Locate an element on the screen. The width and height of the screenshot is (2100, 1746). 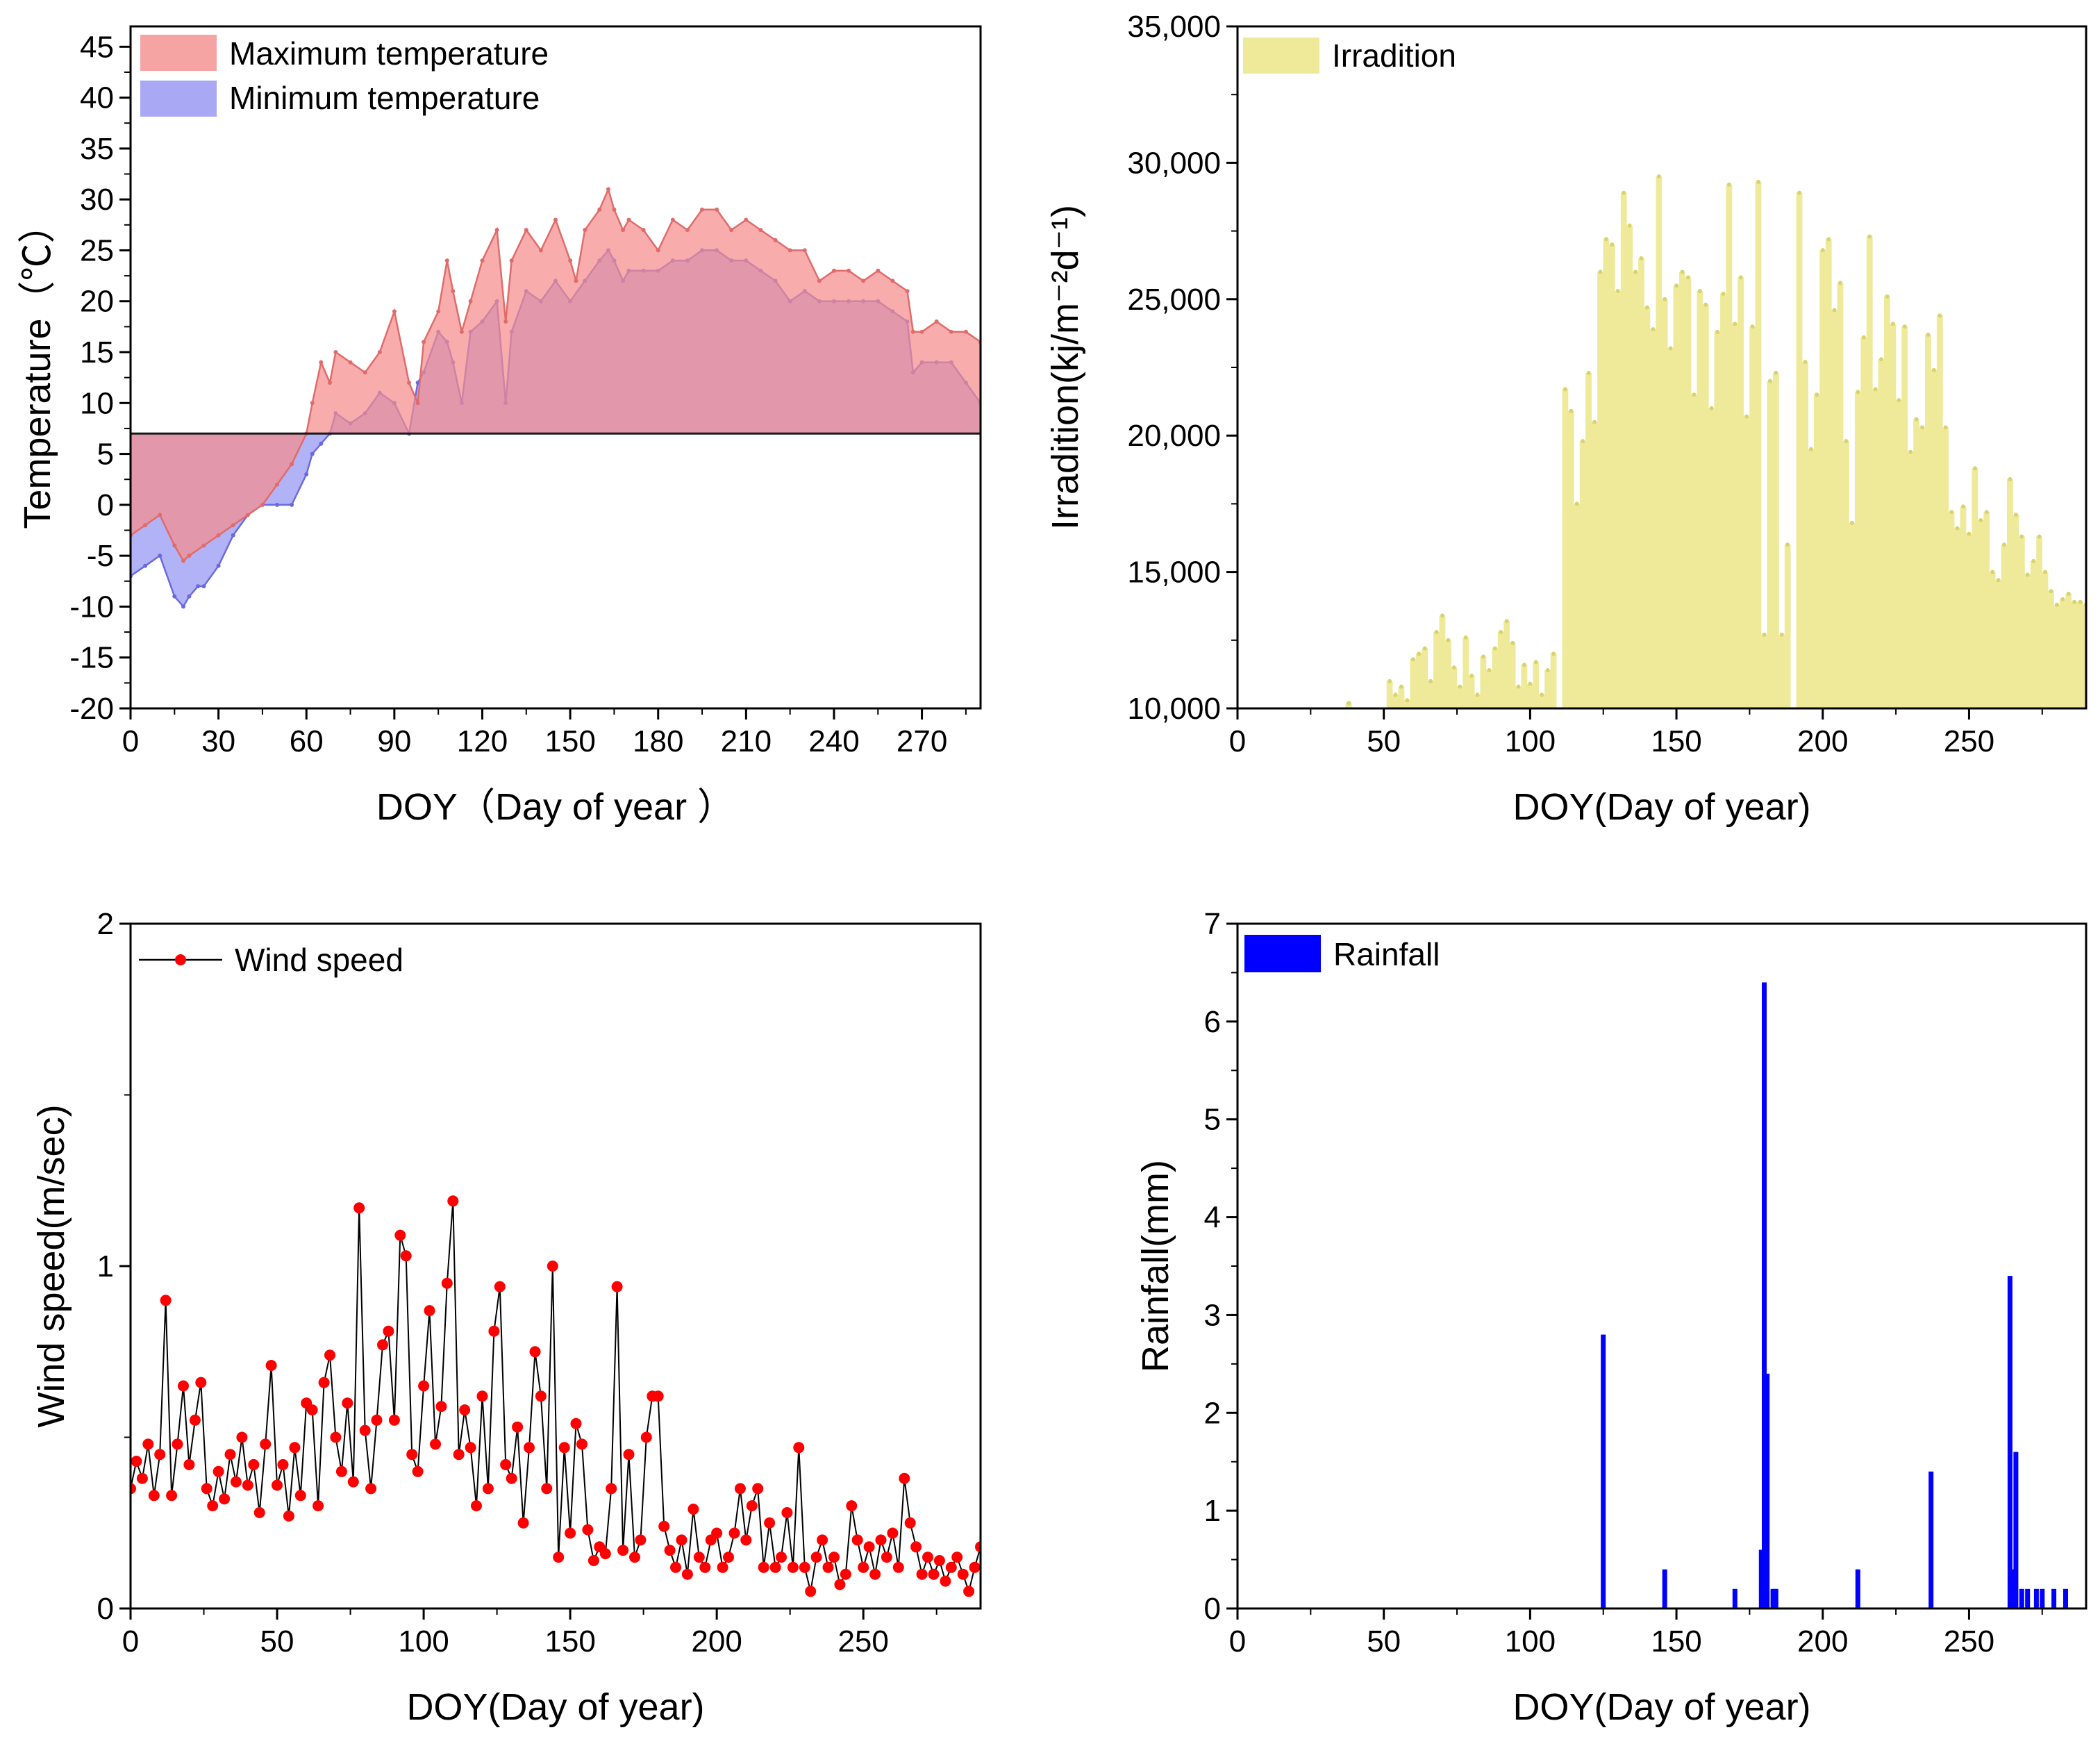
y-axis-title: Rainfall(mm) is located at coordinates (1155, 1266).